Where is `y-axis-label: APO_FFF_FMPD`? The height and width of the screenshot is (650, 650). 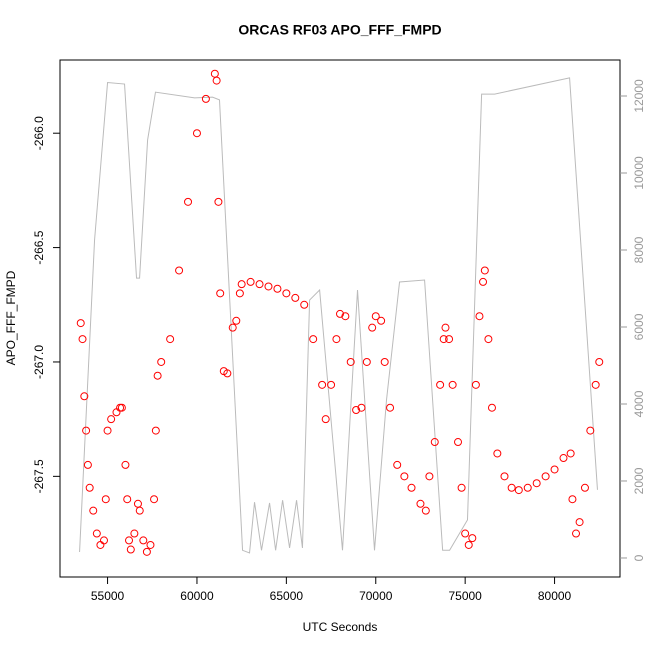 y-axis-label: APO_FFF_FMPD is located at coordinates (11, 317).